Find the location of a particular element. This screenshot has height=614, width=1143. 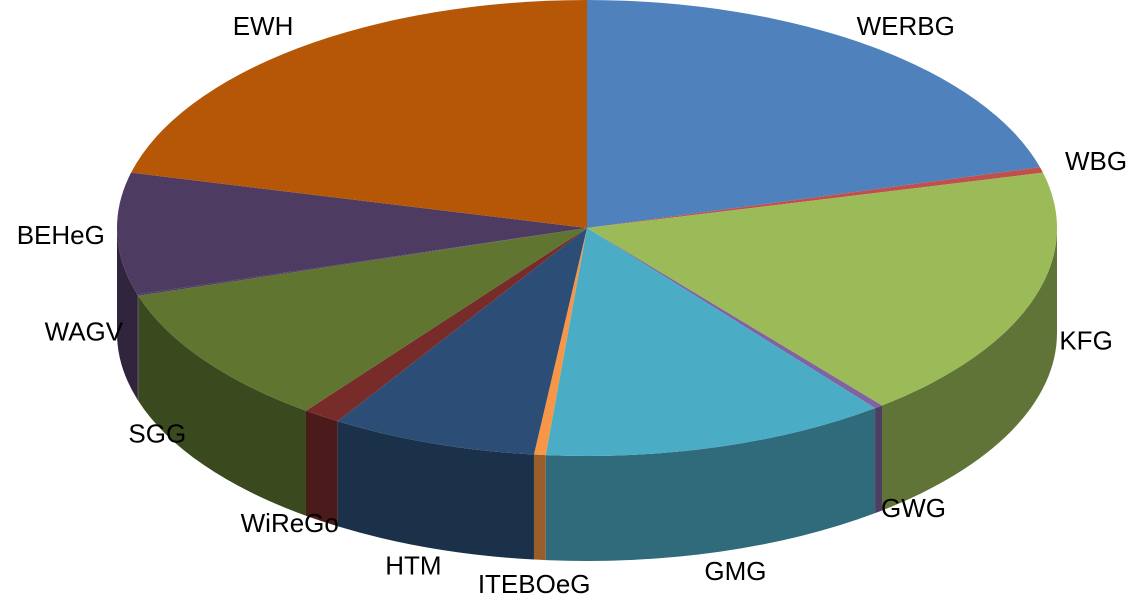

slice-label: WAGV is located at coordinates (84, 332).